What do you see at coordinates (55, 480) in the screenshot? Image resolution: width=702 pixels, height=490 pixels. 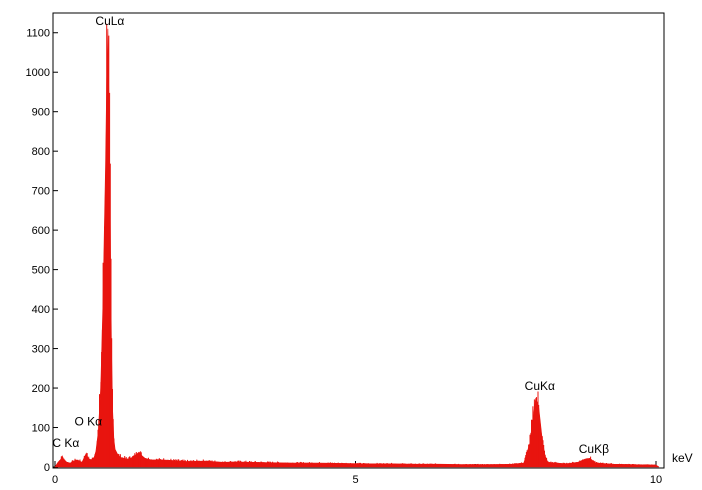 I see `x-tick-label: 0` at bounding box center [55, 480].